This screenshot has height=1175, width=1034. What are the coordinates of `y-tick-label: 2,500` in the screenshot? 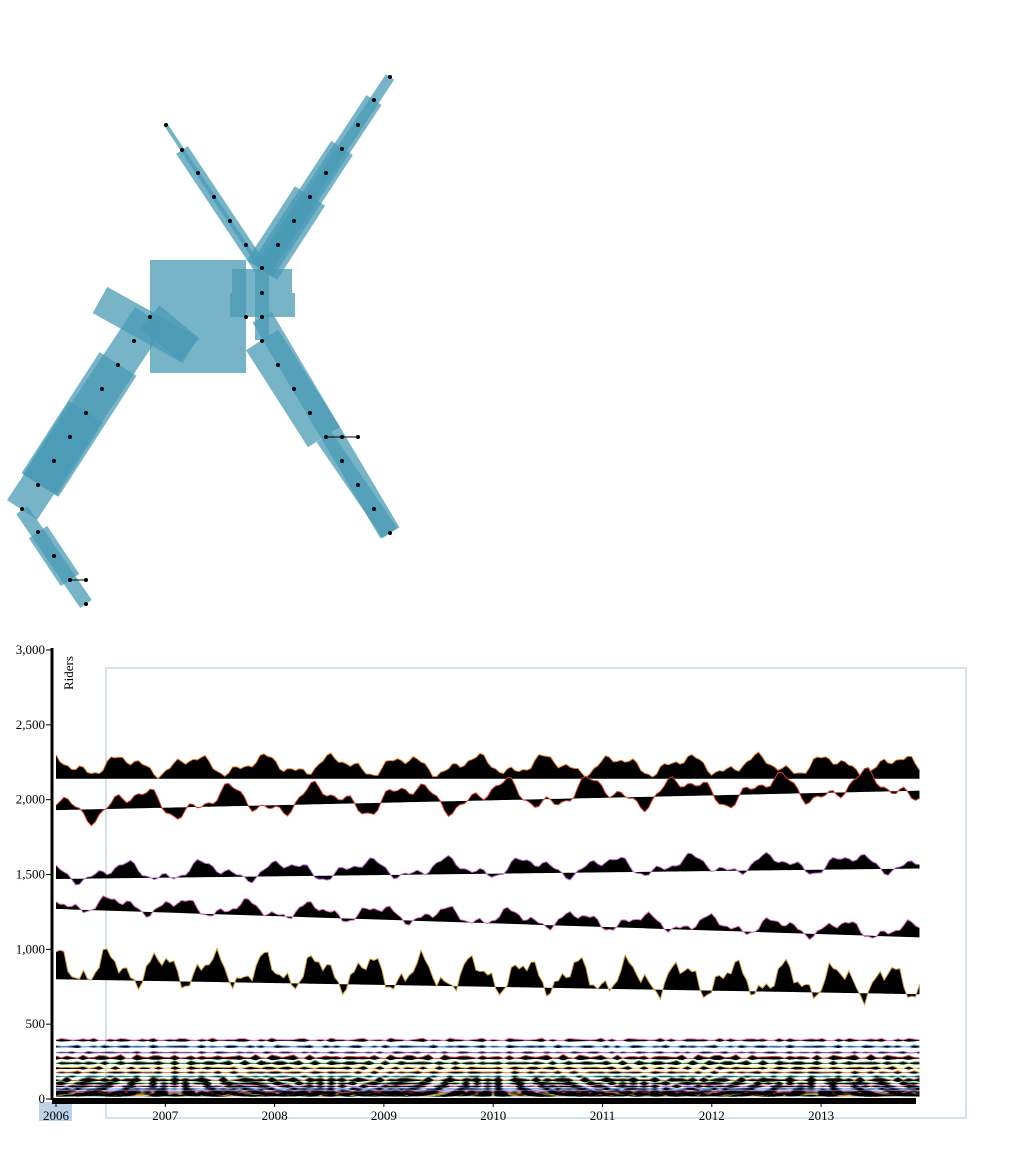 It's located at (30, 724).